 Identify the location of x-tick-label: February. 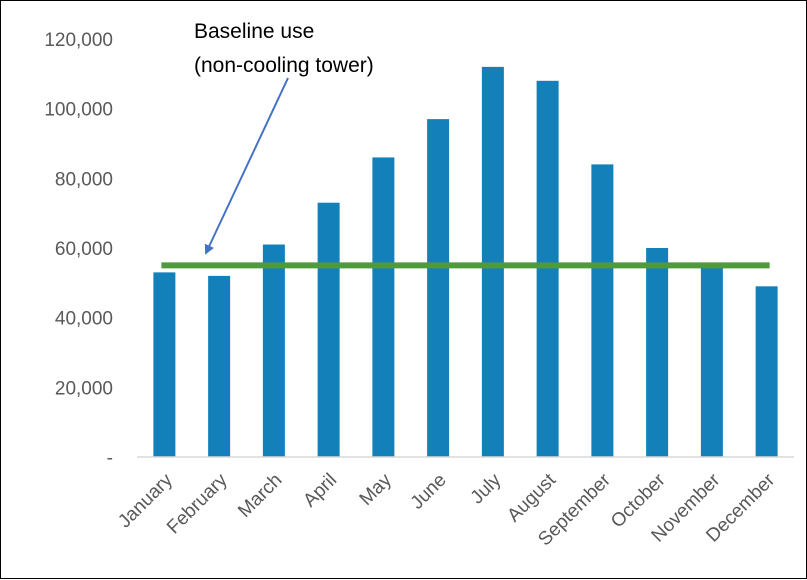
(197, 503).